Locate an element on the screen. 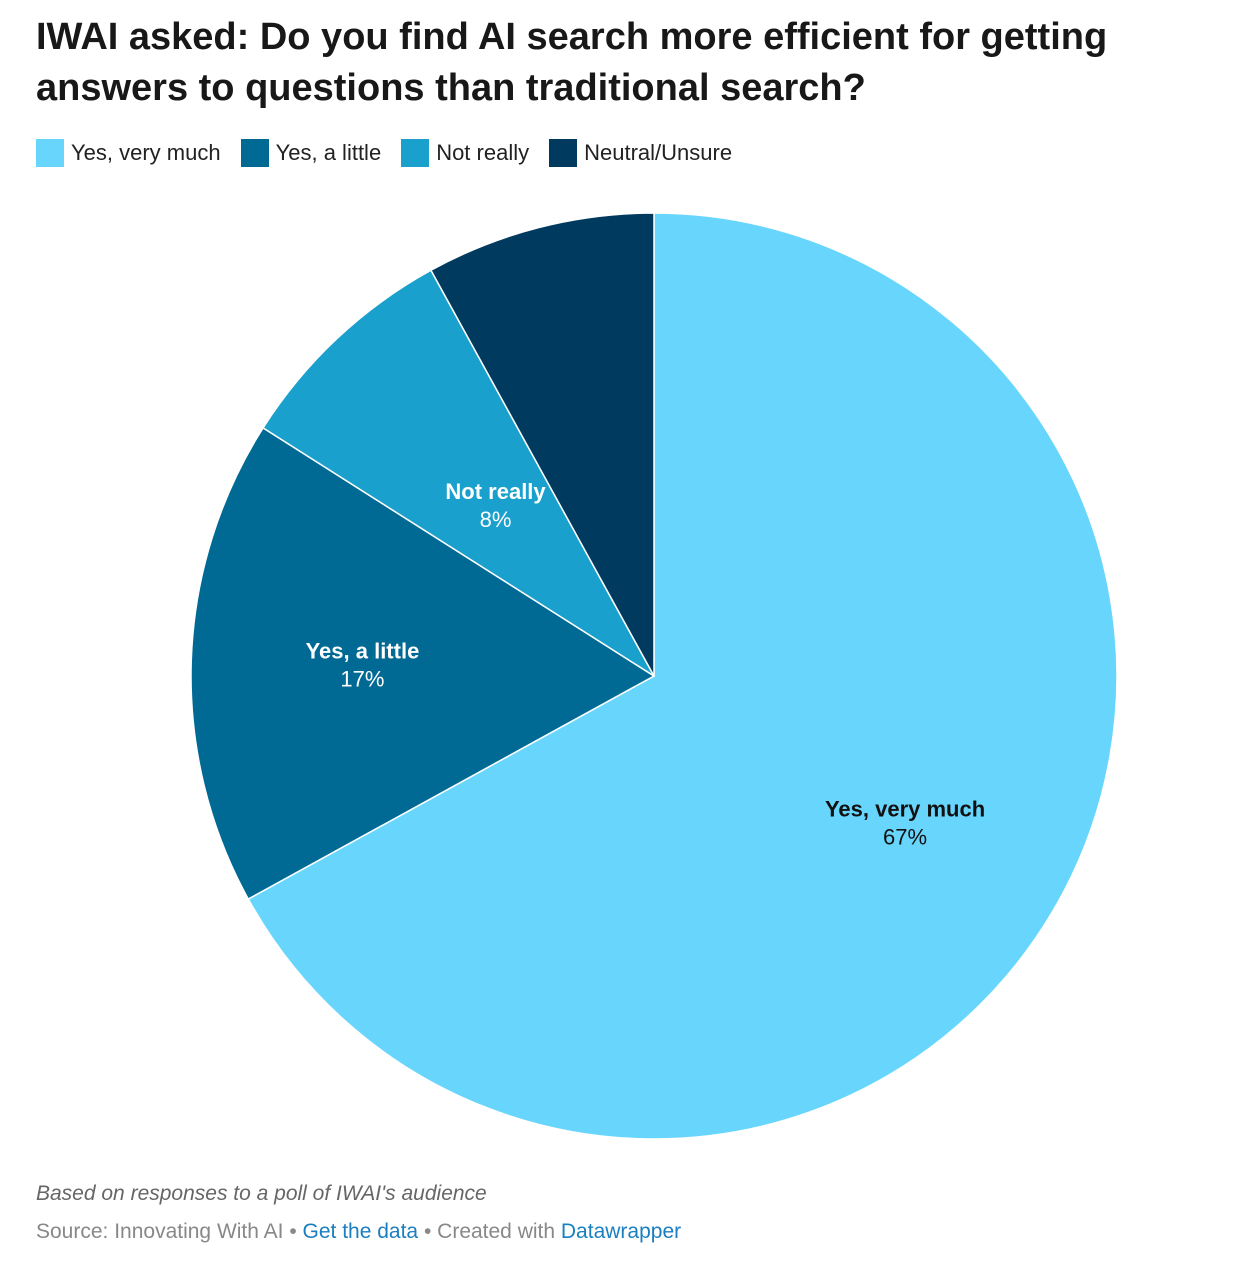 The image size is (1238, 1270). source: Source: Innovating With AI is located at coordinates (160, 1231).